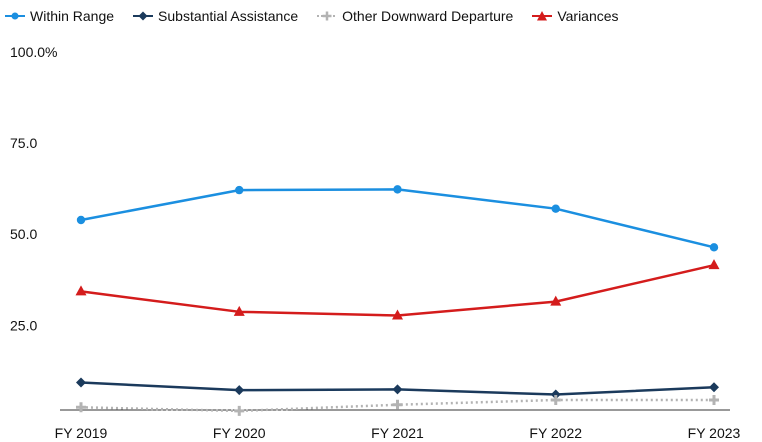 The width and height of the screenshot is (762, 442). What do you see at coordinates (15, 16) in the screenshot?
I see `legend-swatch-circle-icon` at bounding box center [15, 16].